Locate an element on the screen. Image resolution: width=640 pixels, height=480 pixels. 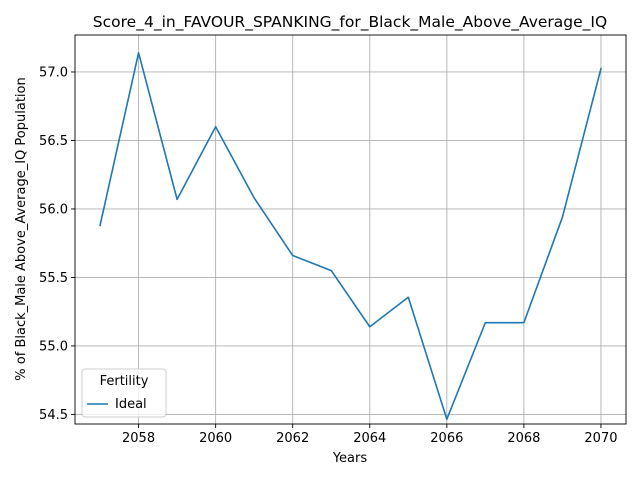
x-tick-label: 2066 is located at coordinates (446, 438).